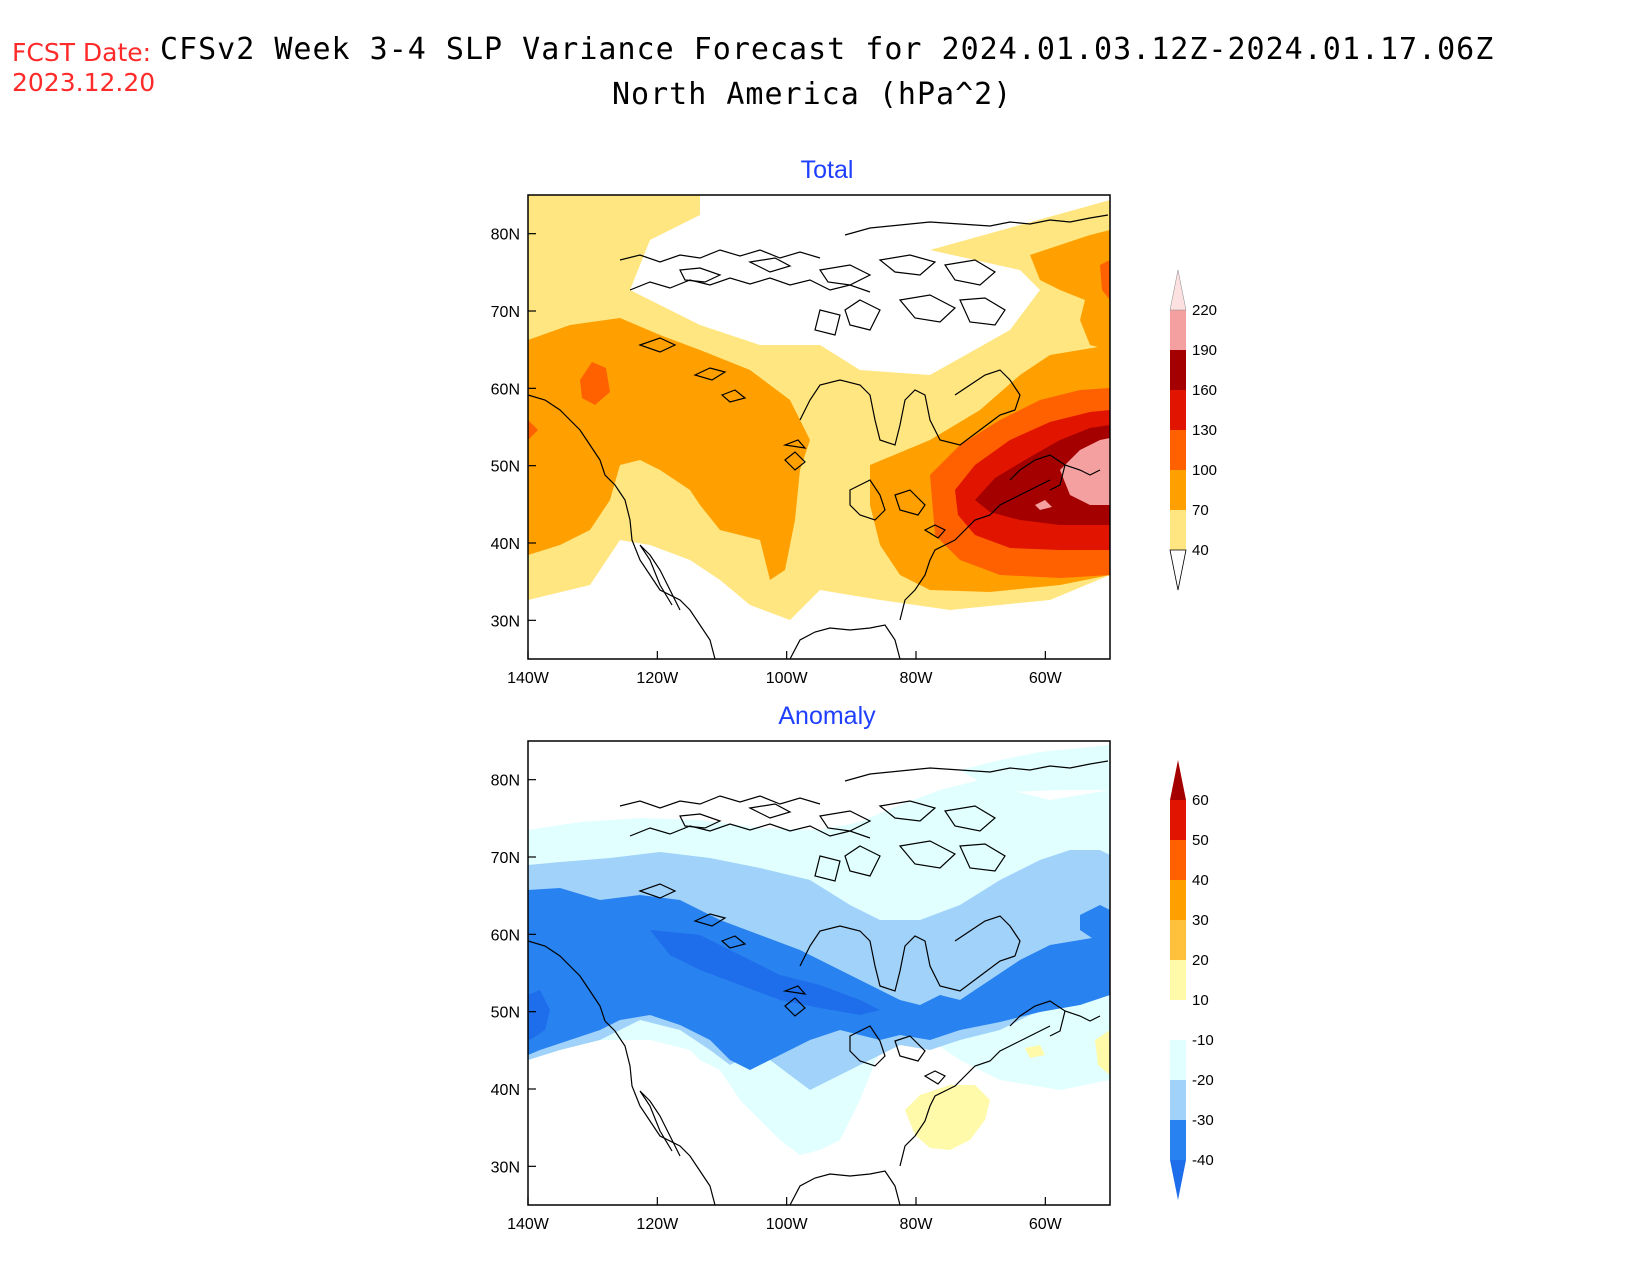 The width and height of the screenshot is (1650, 1275). What do you see at coordinates (505, 1090) in the screenshot?
I see `anomaly-lat-label: 40N` at bounding box center [505, 1090].